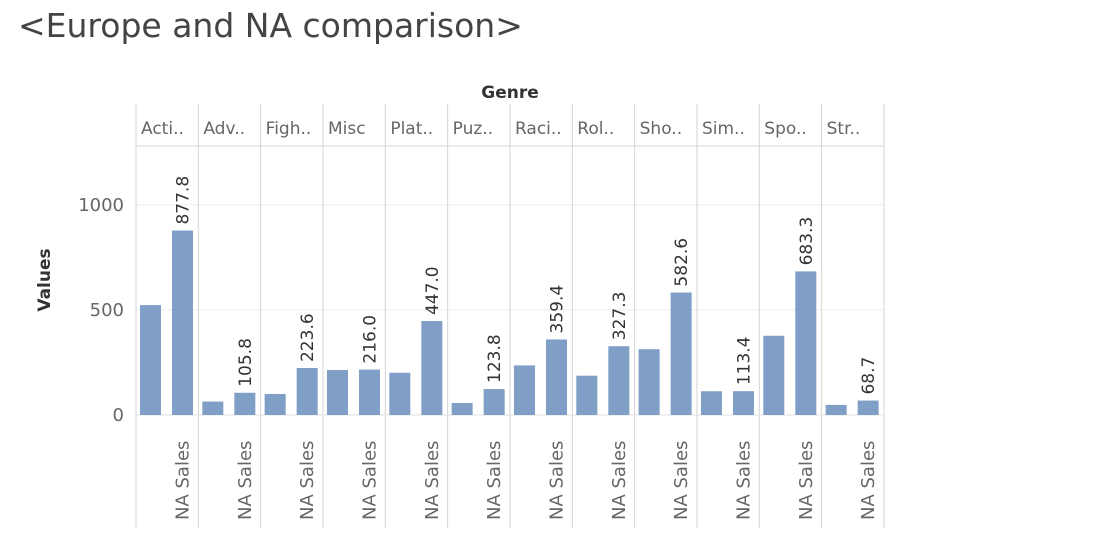 Image resolution: width=1106 pixels, height=560 pixels. I want to click on genre-header-label: Sho.., so click(661, 129).